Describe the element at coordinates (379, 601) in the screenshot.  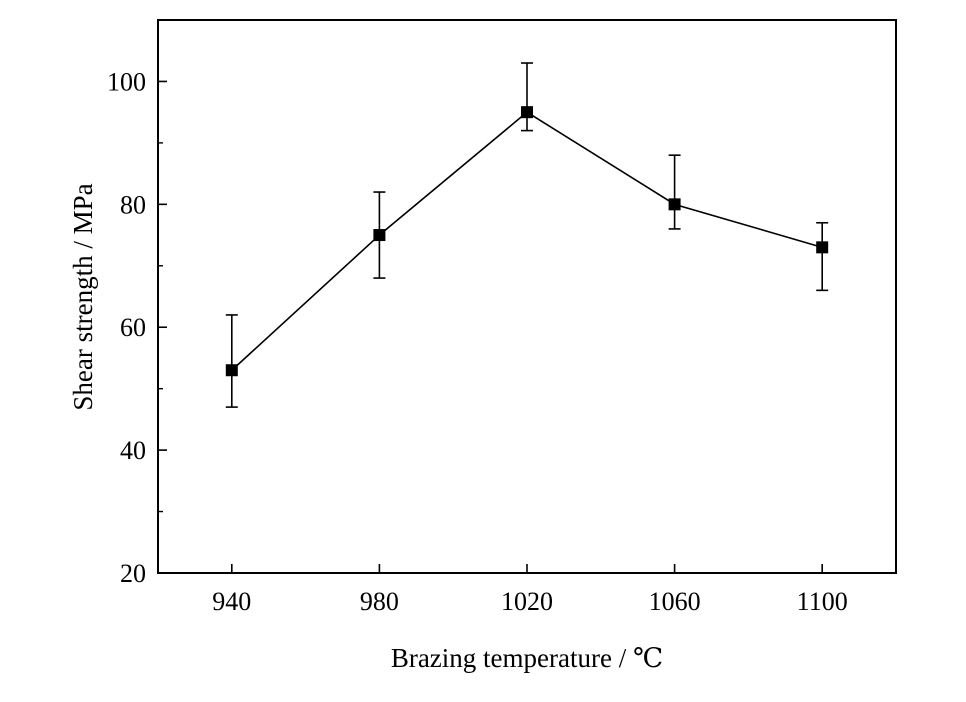
I see `x-tick-label: 980` at that location.